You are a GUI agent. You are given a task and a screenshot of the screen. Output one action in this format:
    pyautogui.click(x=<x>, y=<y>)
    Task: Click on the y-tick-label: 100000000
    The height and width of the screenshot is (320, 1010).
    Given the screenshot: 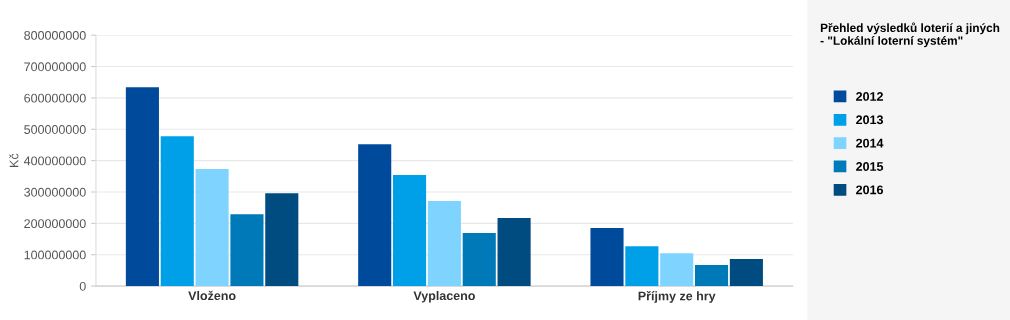 What is the action you would take?
    pyautogui.click(x=55, y=255)
    